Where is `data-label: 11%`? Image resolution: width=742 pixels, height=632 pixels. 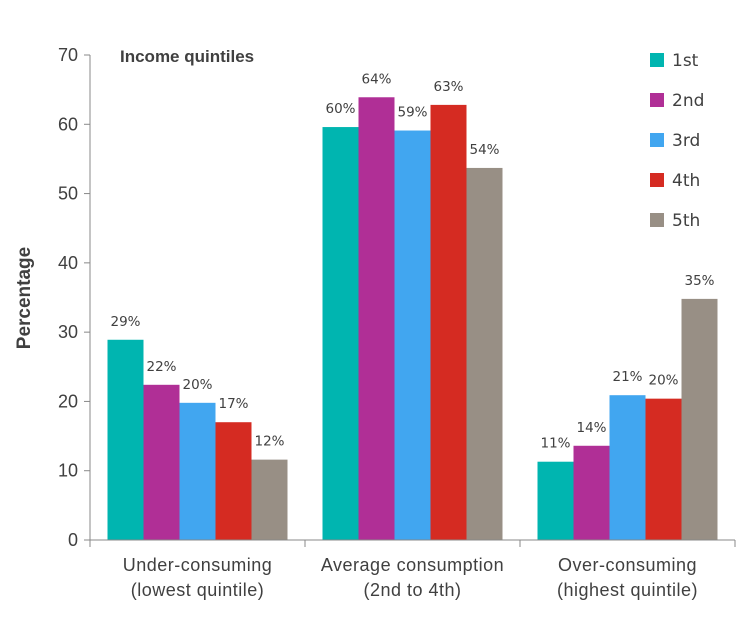
data-label: 11% is located at coordinates (555, 444).